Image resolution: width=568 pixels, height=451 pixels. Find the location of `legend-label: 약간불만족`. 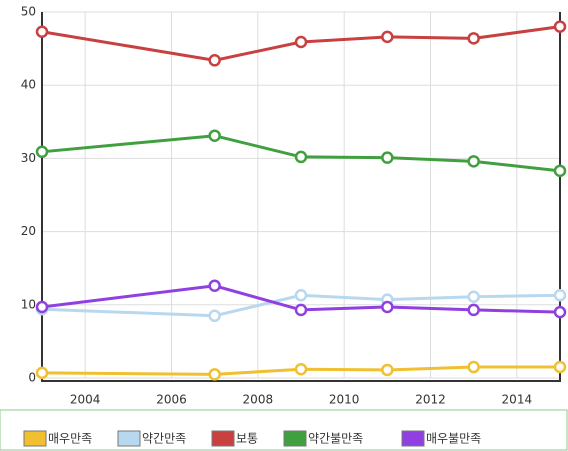

legend-label: 약간불만족 is located at coordinates (335, 438).